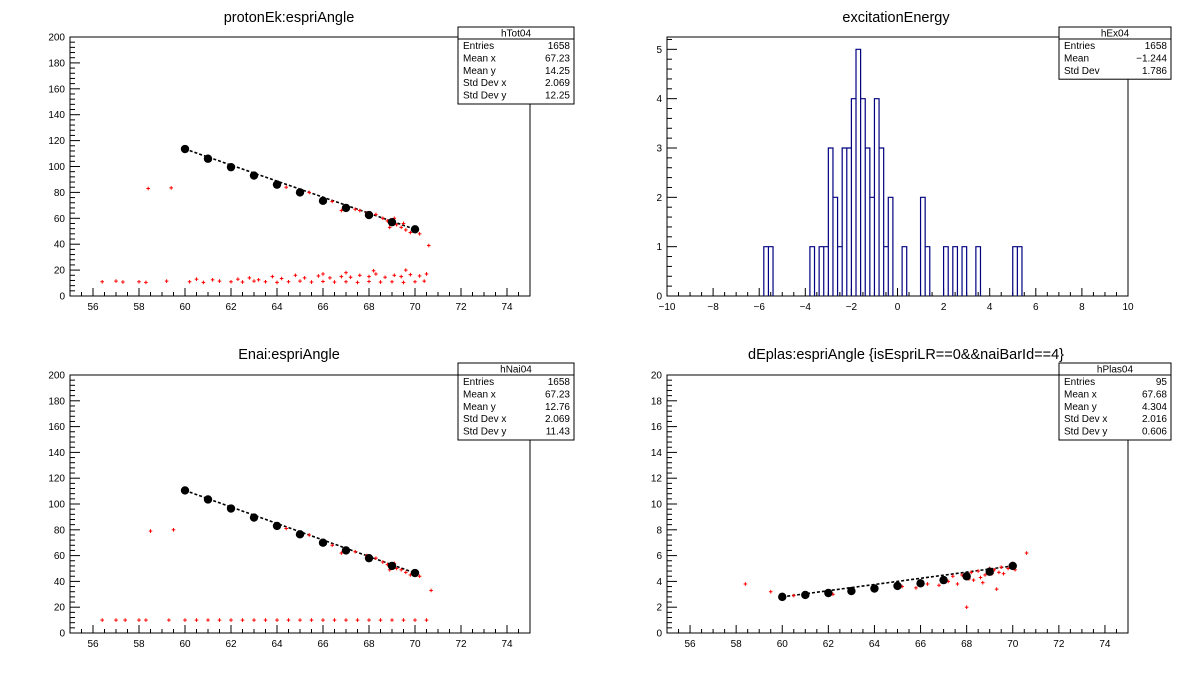 The image size is (1198, 674). I want to click on y-tick-label: 16, so click(657, 427).